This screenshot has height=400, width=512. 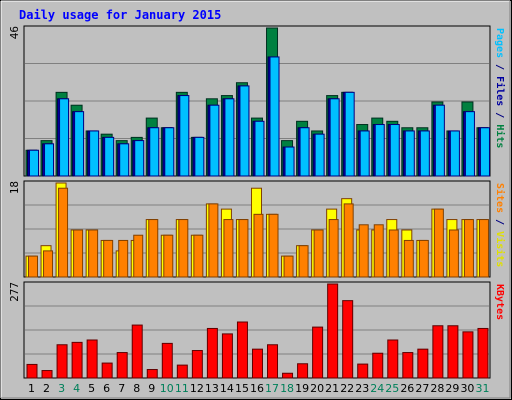 I want to click on x-tick-label-day-4: 4, so click(x=76, y=388).